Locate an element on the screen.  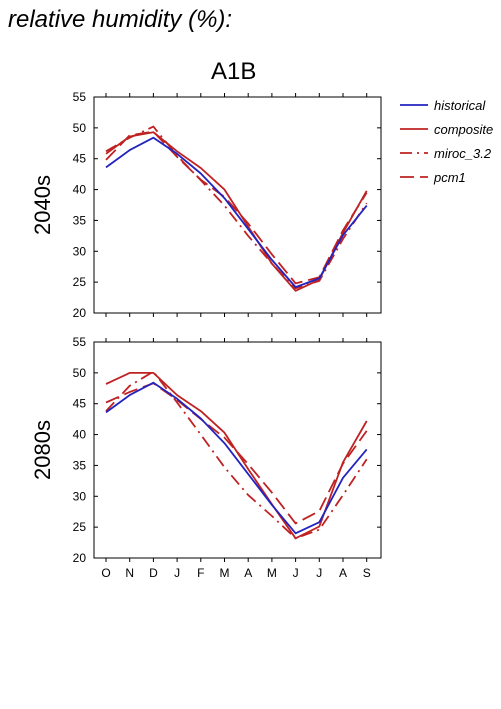
y-axis-label: 2080s is located at coordinates (42, 450).